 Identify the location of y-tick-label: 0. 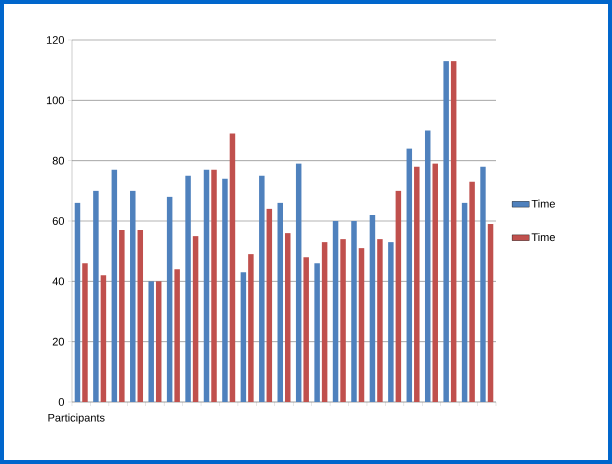
(61, 402).